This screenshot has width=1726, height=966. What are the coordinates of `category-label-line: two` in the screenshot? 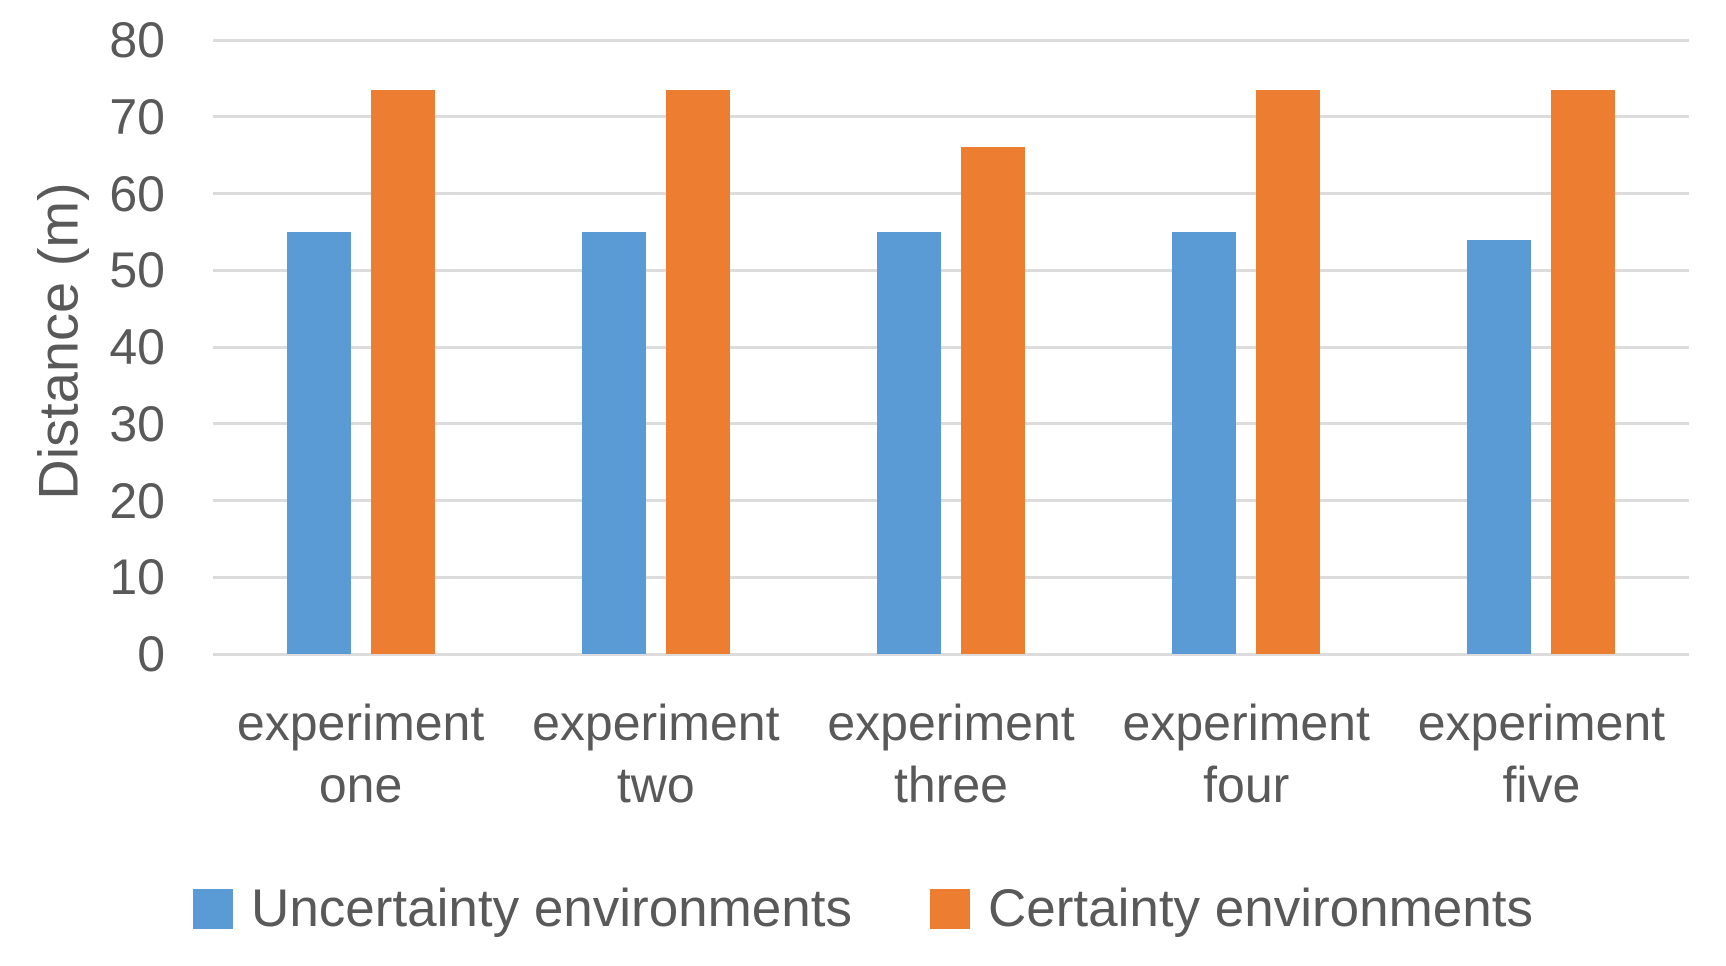 It's located at (655, 785).